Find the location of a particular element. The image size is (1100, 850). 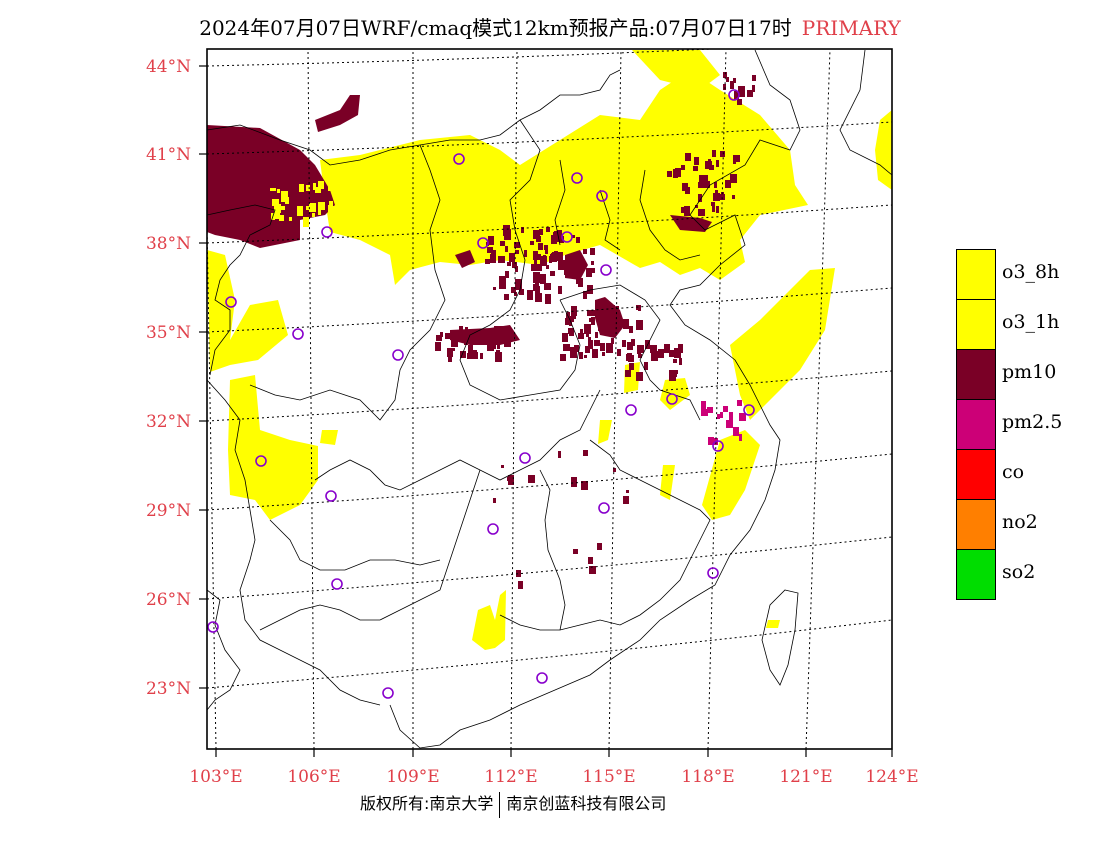

o3-region-sichuan is located at coordinates (273, 447).